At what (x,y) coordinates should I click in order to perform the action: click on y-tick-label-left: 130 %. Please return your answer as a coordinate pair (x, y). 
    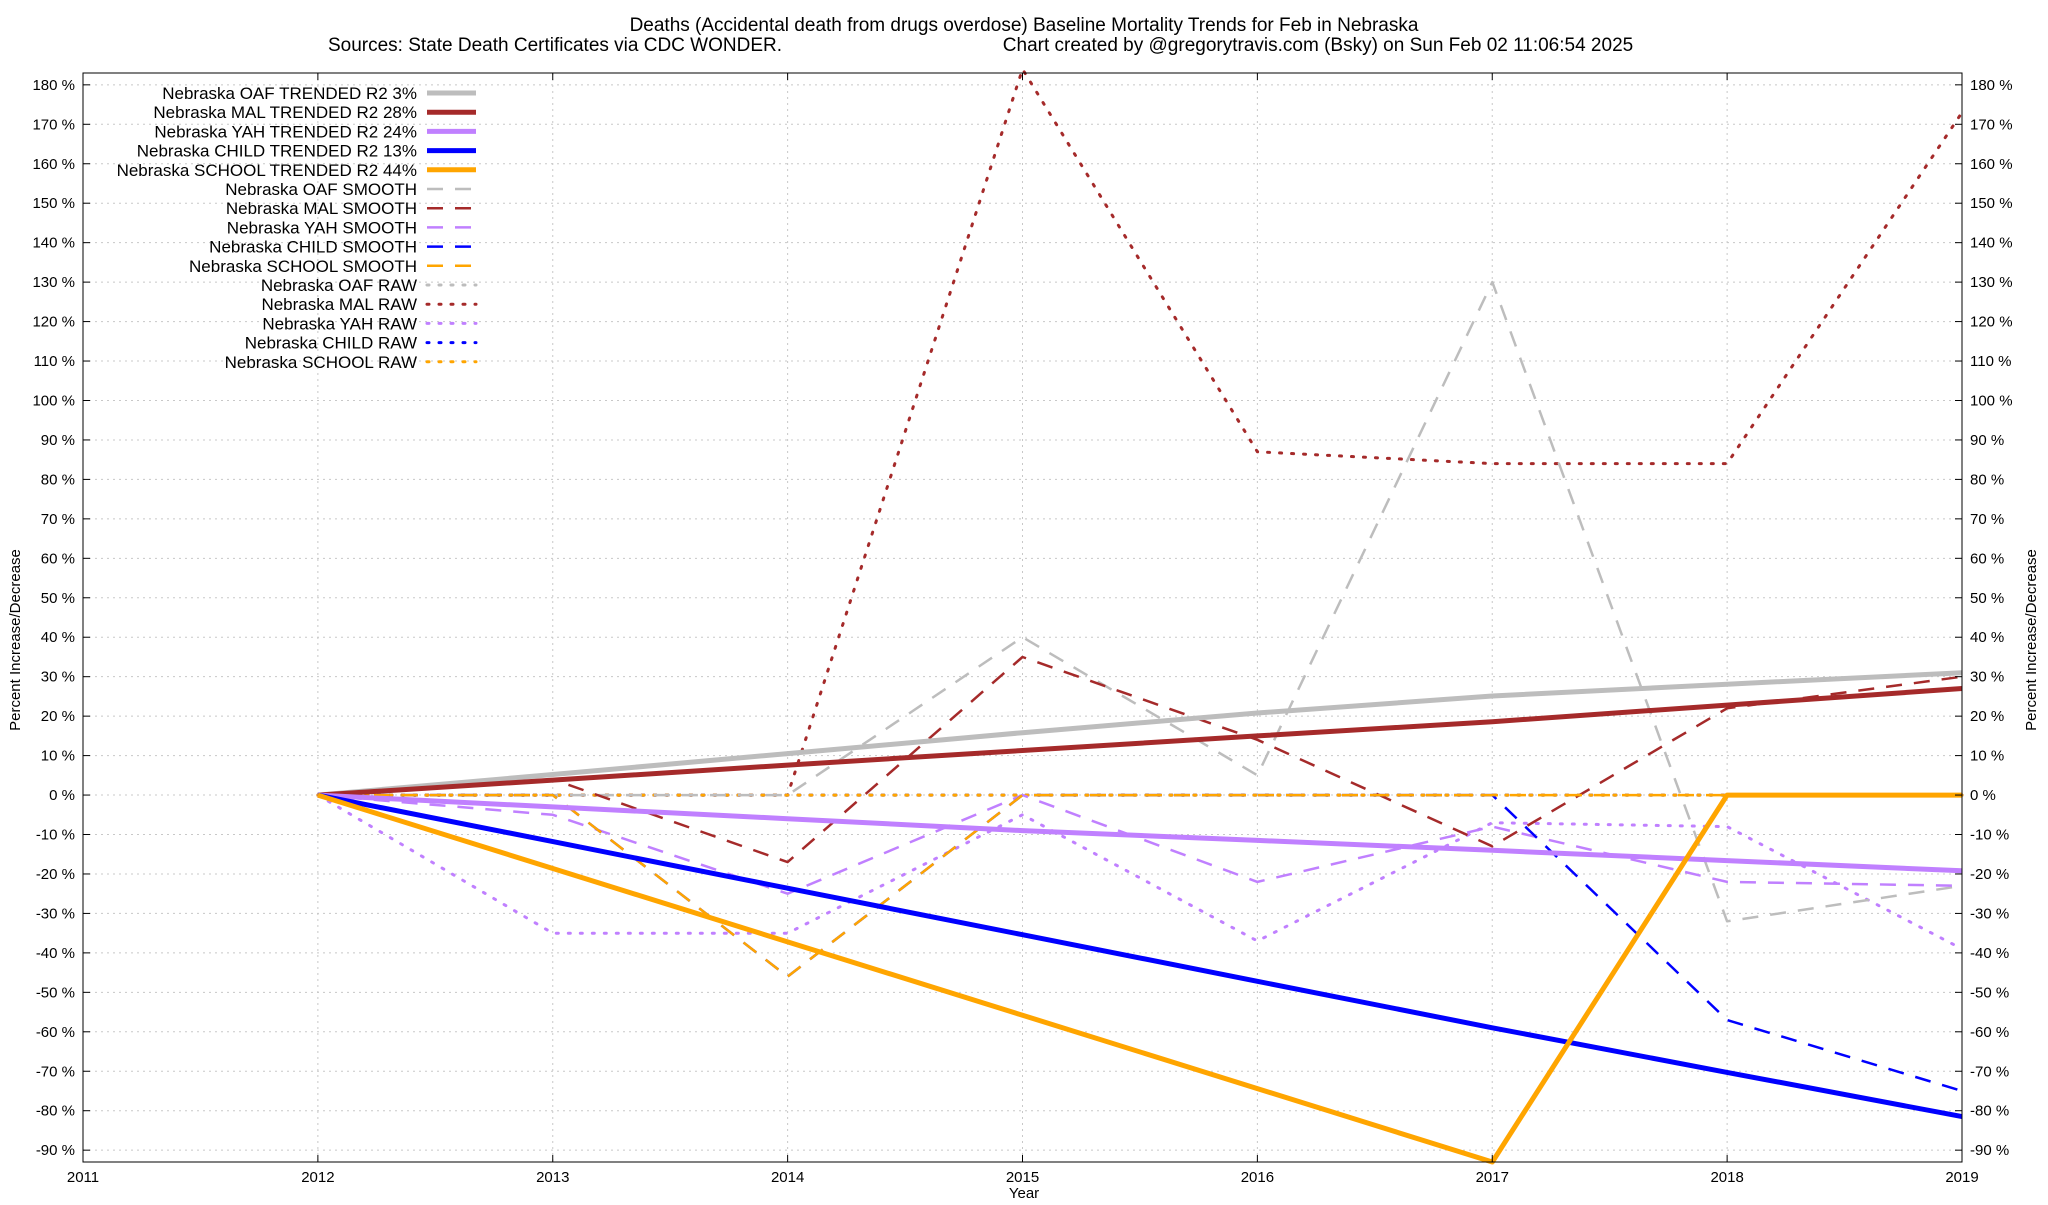
    Looking at the image, I should click on (53, 282).